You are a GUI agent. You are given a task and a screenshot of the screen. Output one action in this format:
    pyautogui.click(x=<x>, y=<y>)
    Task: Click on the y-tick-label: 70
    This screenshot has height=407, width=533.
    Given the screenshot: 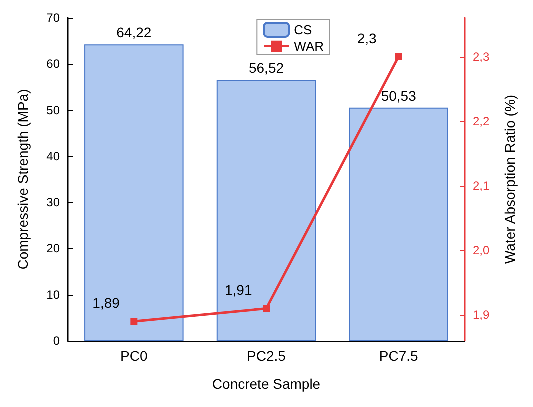 What is the action you would take?
    pyautogui.click(x=53, y=18)
    